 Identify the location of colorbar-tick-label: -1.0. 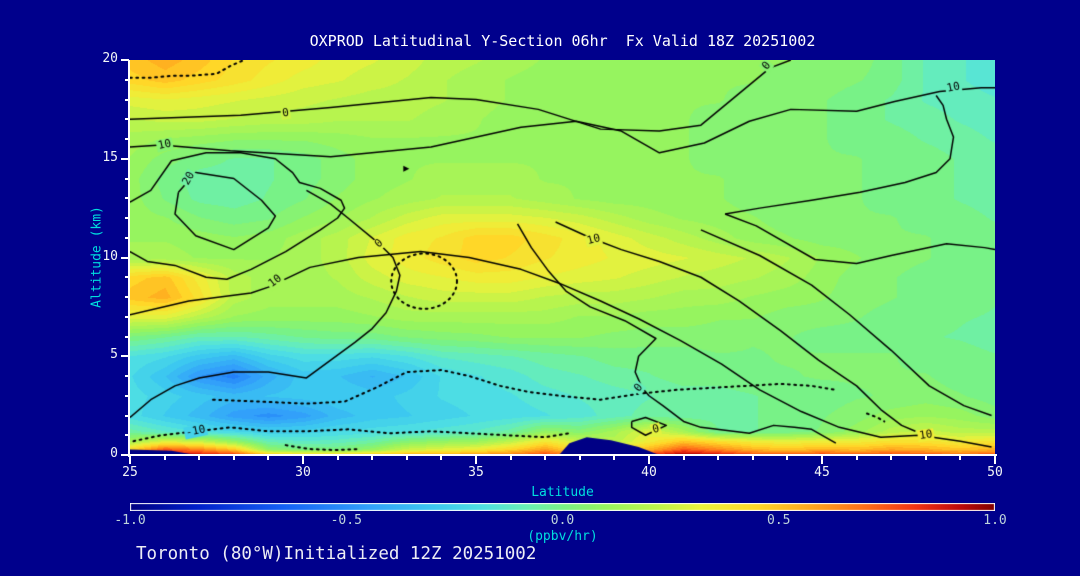
(130, 520).